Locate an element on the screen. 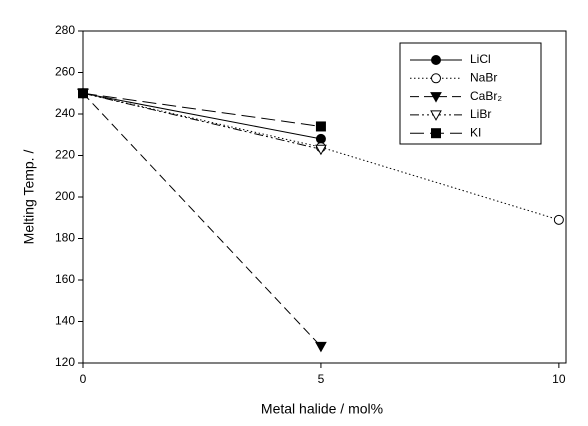  y-tick-label: 120 is located at coordinates (65, 362).